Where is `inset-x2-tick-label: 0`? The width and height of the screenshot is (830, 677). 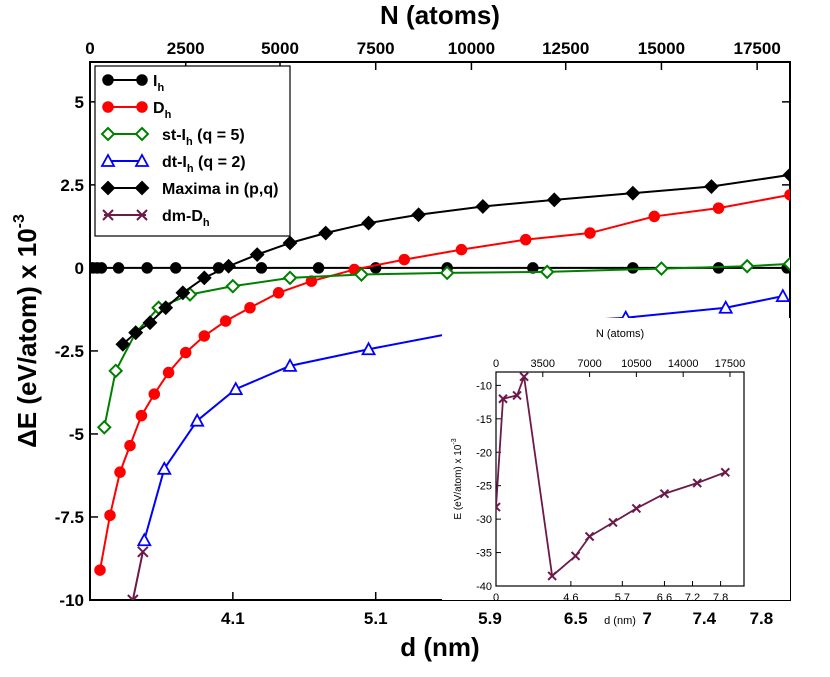 inset-x2-tick-label: 0 is located at coordinates (496, 364).